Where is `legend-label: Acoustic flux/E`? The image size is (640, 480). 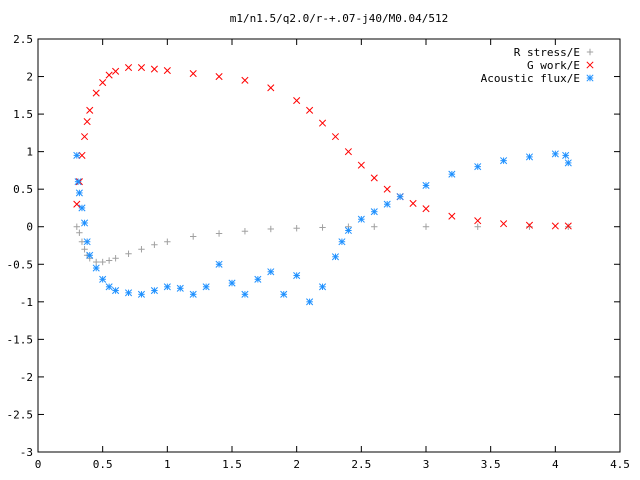 legend-label: Acoustic flux/E is located at coordinates (530, 78).